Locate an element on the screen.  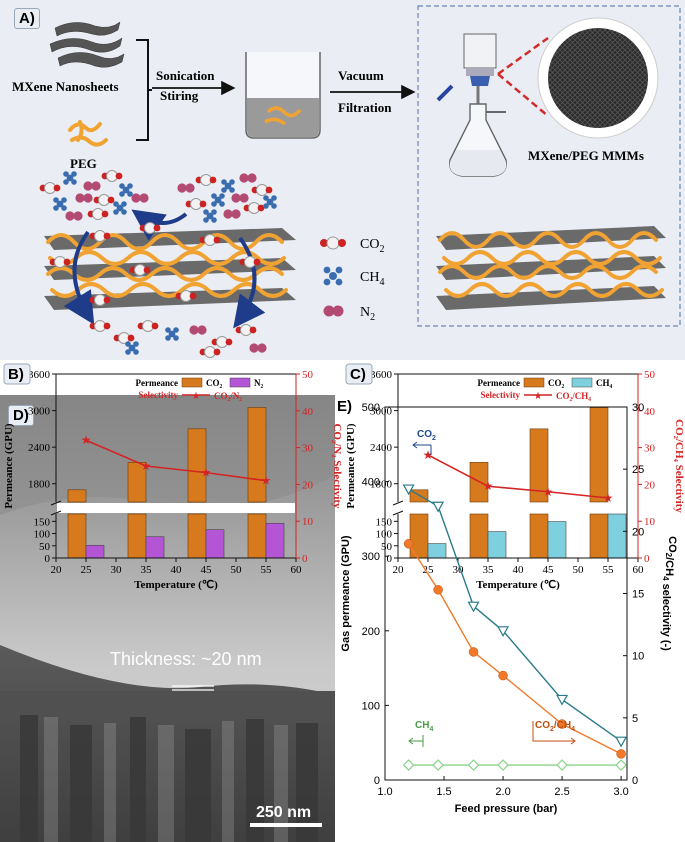
peg-icon is located at coordinates (88, 133).